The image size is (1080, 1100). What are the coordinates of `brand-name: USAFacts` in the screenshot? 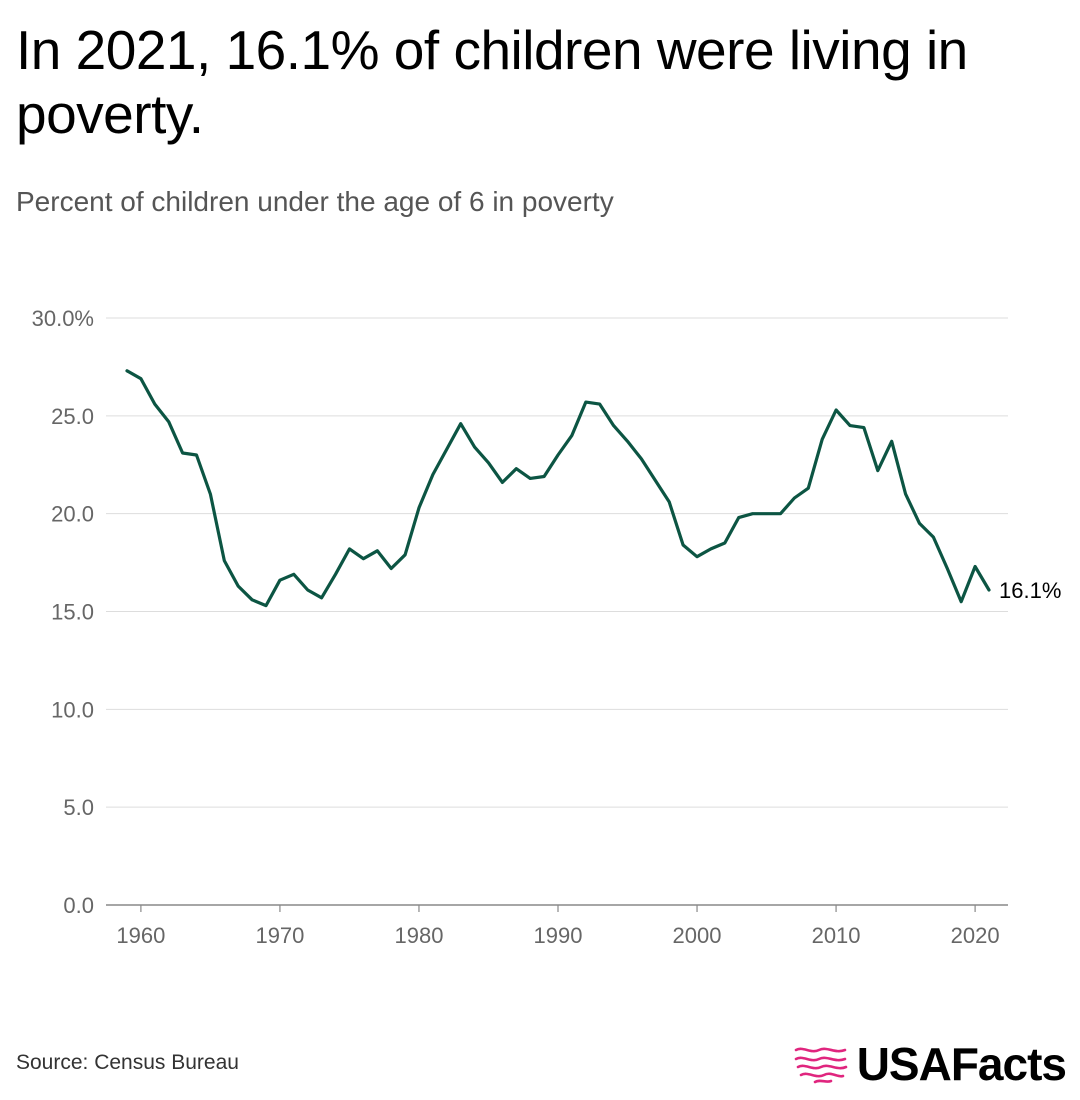 It's located at (961, 1064).